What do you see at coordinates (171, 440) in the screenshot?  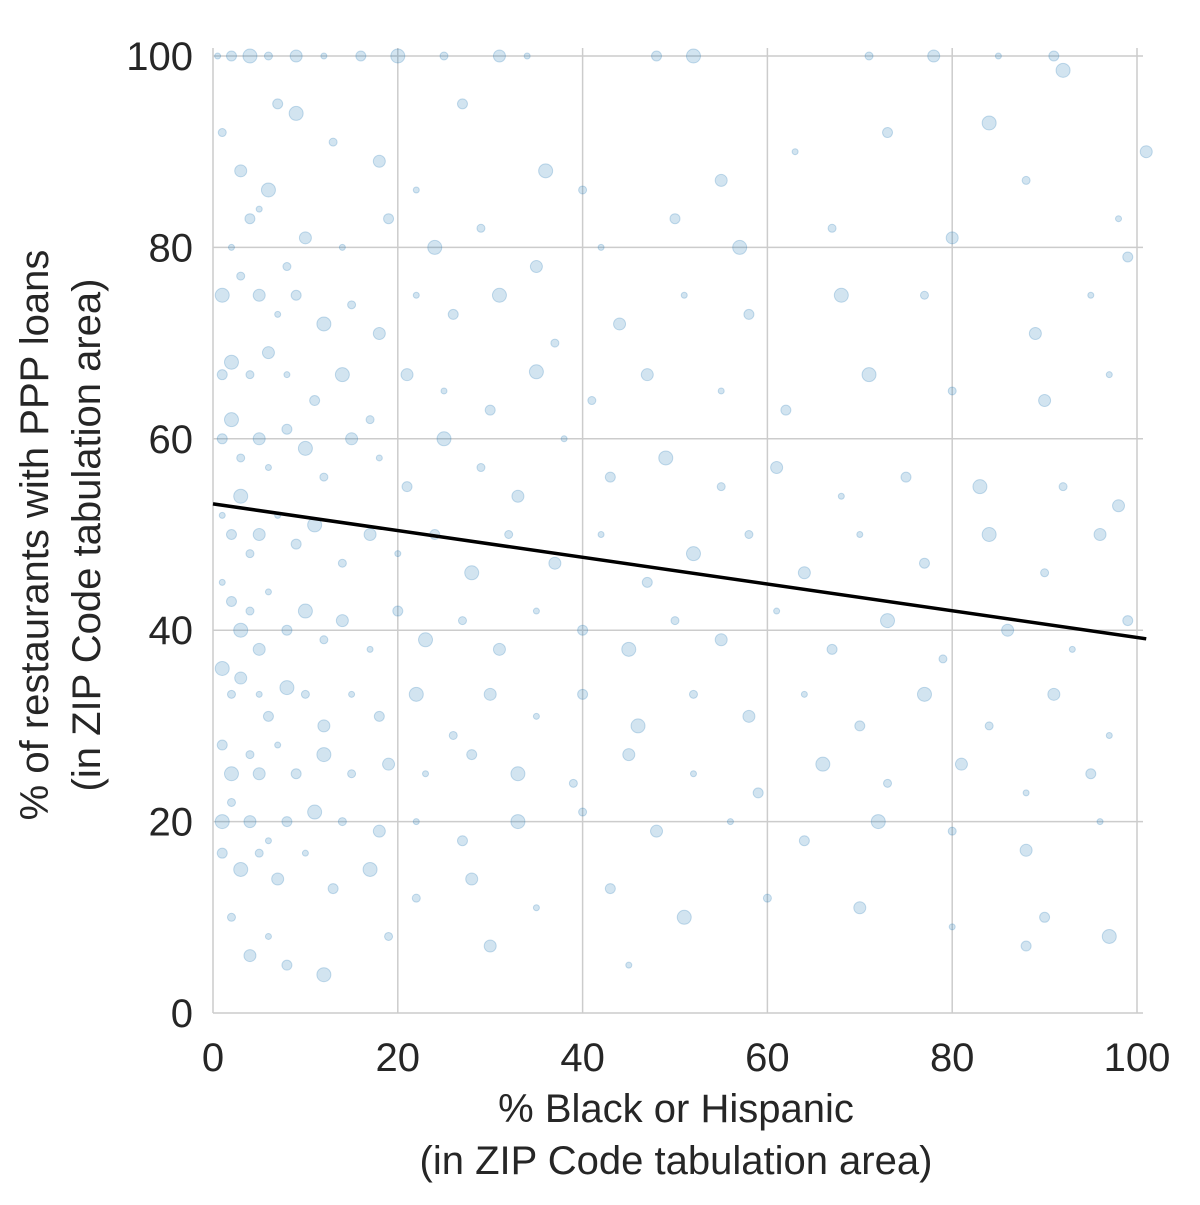 I see `y-tick-label: 60` at bounding box center [171, 440].